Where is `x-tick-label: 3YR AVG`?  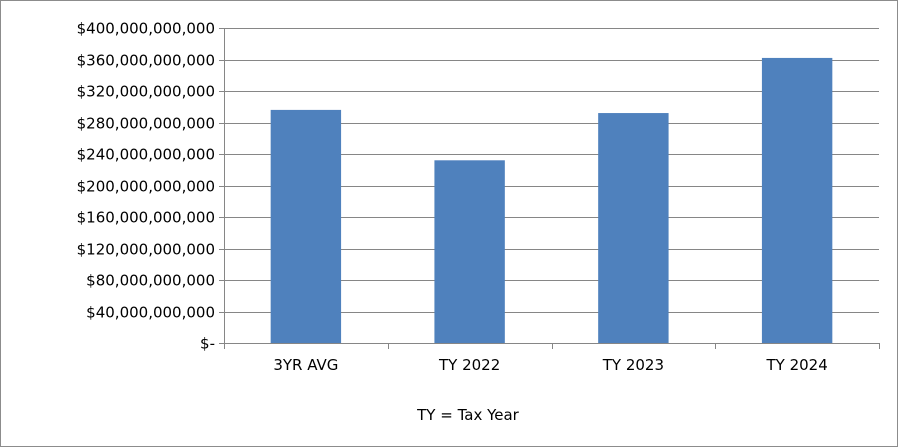
x-tick-label: 3YR AVG is located at coordinates (305, 365).